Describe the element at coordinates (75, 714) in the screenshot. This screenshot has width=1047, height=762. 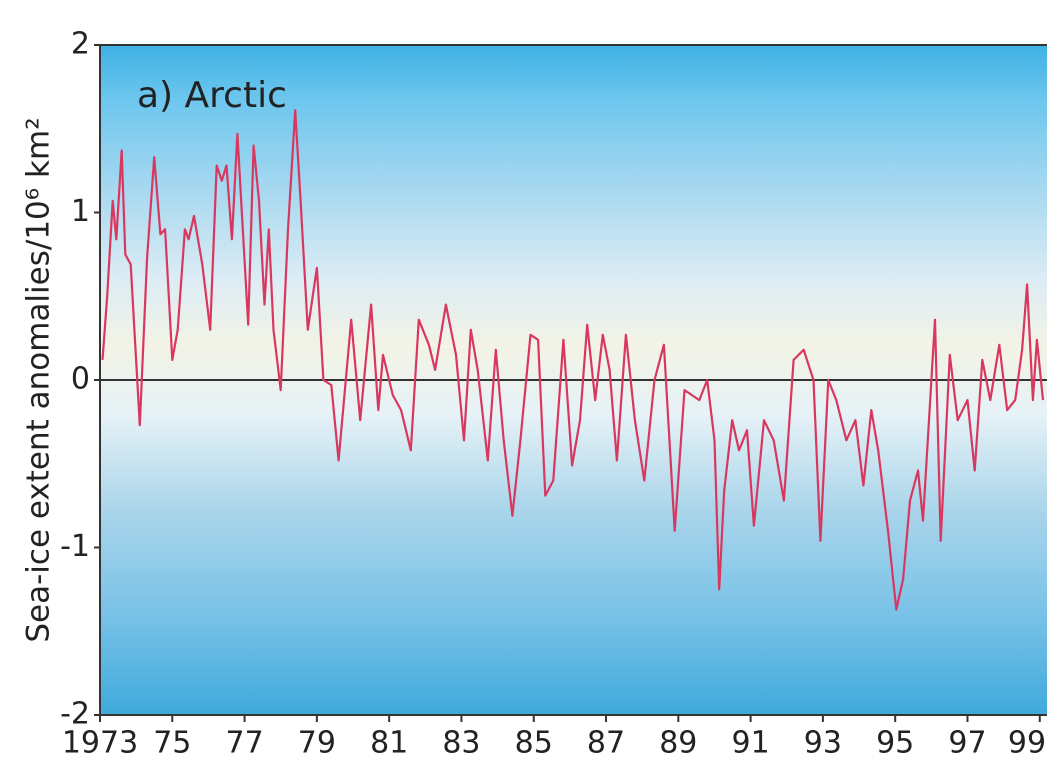
I see `y-tick-label: -2` at that location.